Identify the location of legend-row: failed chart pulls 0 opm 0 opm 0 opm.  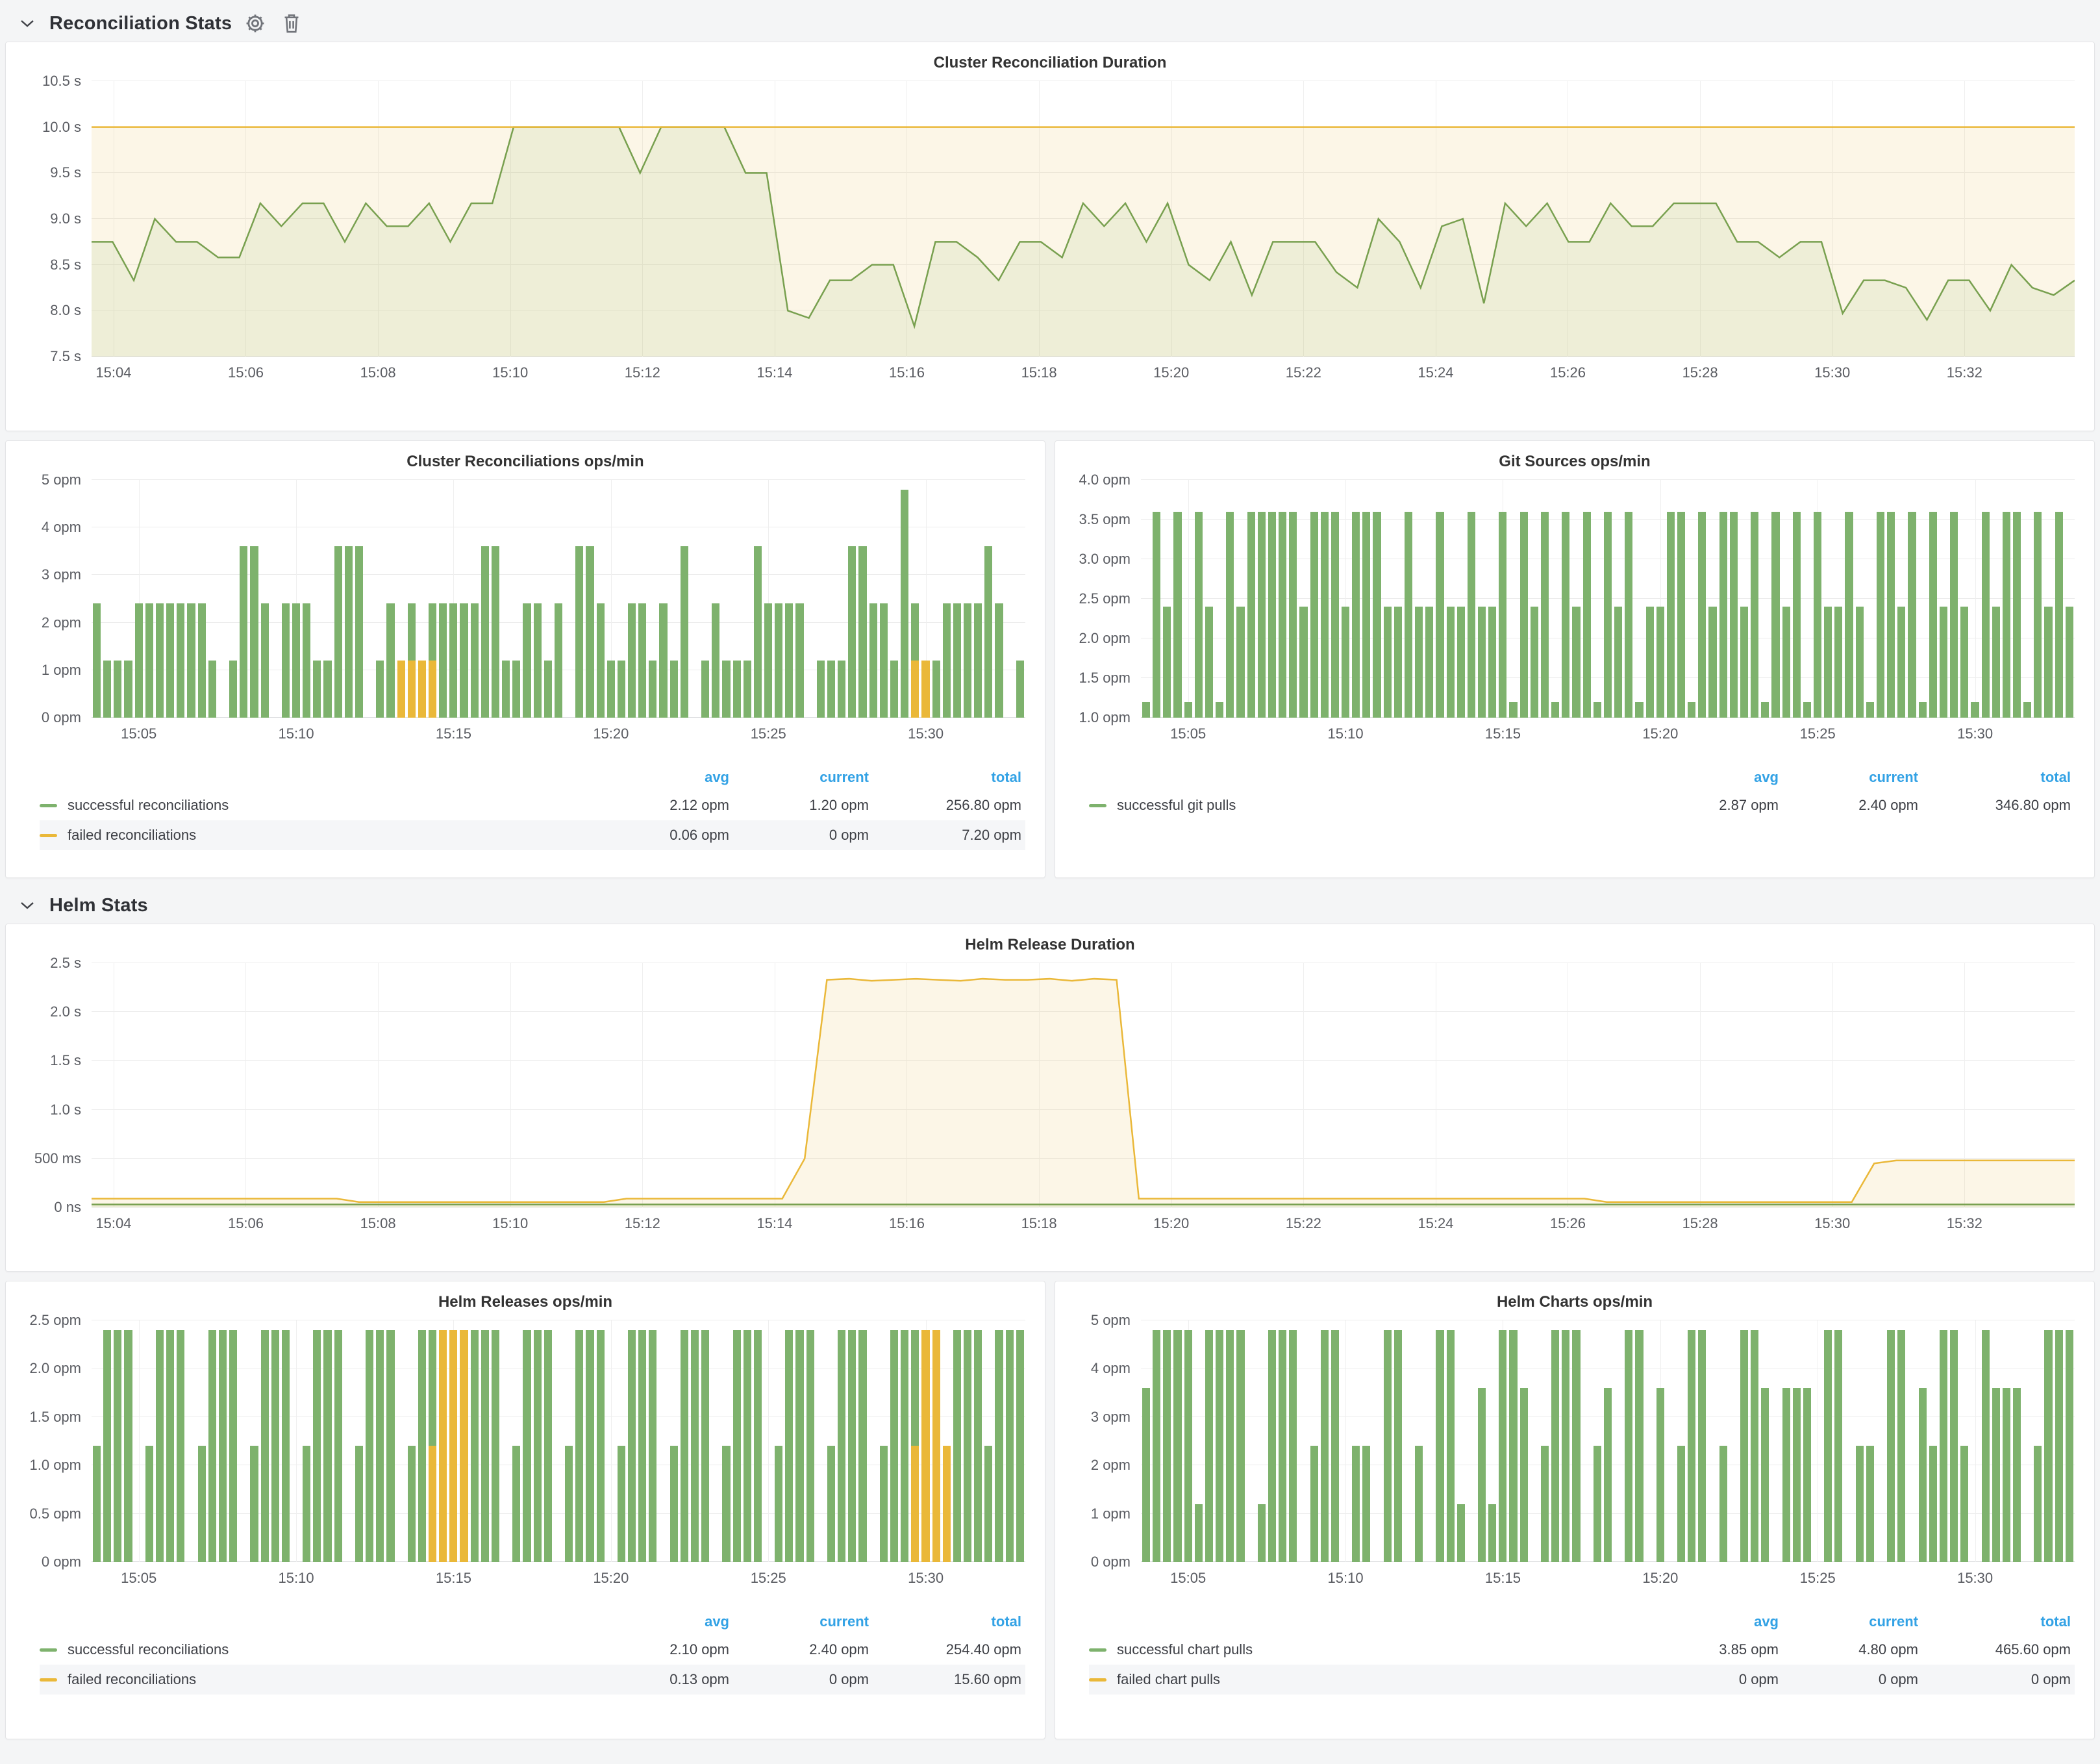
(1582, 1680).